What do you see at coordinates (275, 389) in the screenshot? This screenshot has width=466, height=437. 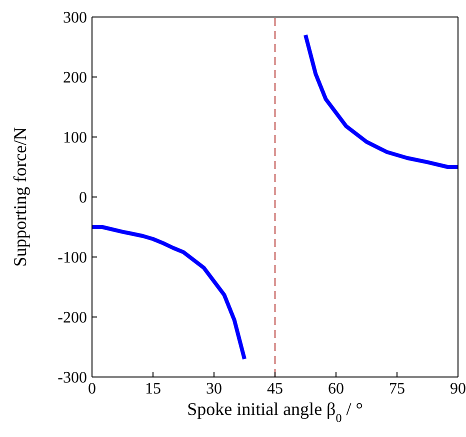 I see `x-tick-label: 45` at bounding box center [275, 389].